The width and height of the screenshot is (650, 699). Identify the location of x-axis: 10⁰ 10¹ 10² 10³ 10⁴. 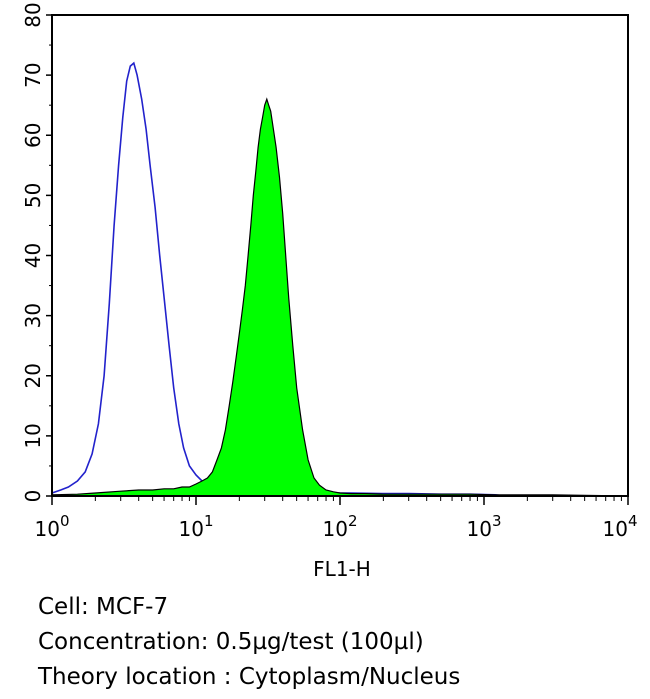
(336, 518).